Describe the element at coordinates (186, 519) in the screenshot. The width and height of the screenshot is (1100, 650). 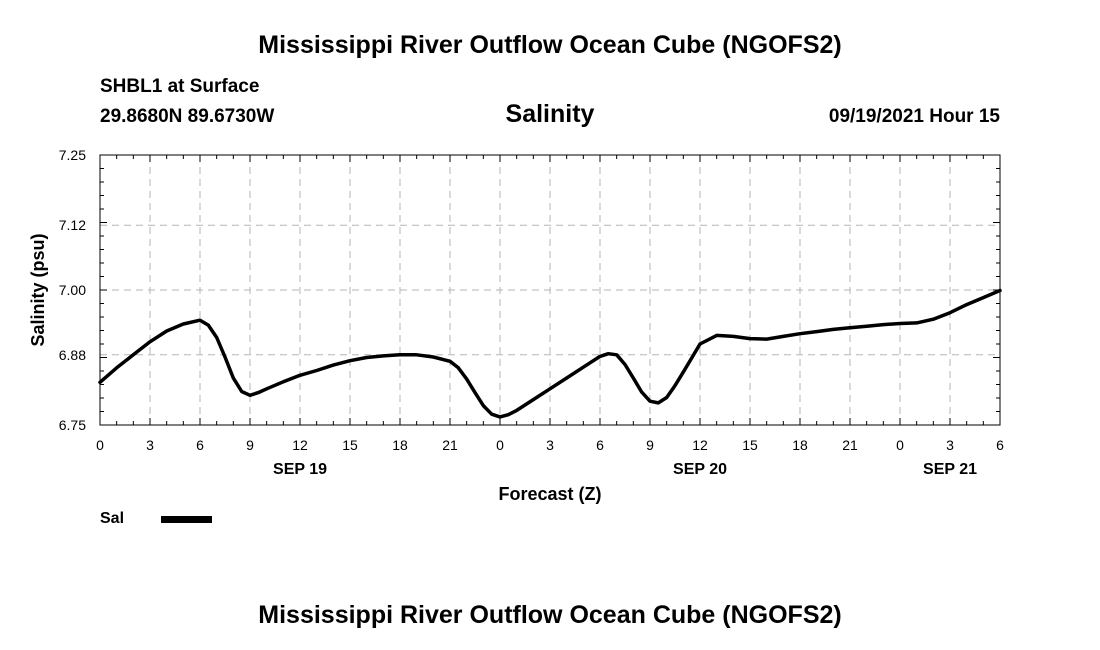
I see `legend-swatch` at that location.